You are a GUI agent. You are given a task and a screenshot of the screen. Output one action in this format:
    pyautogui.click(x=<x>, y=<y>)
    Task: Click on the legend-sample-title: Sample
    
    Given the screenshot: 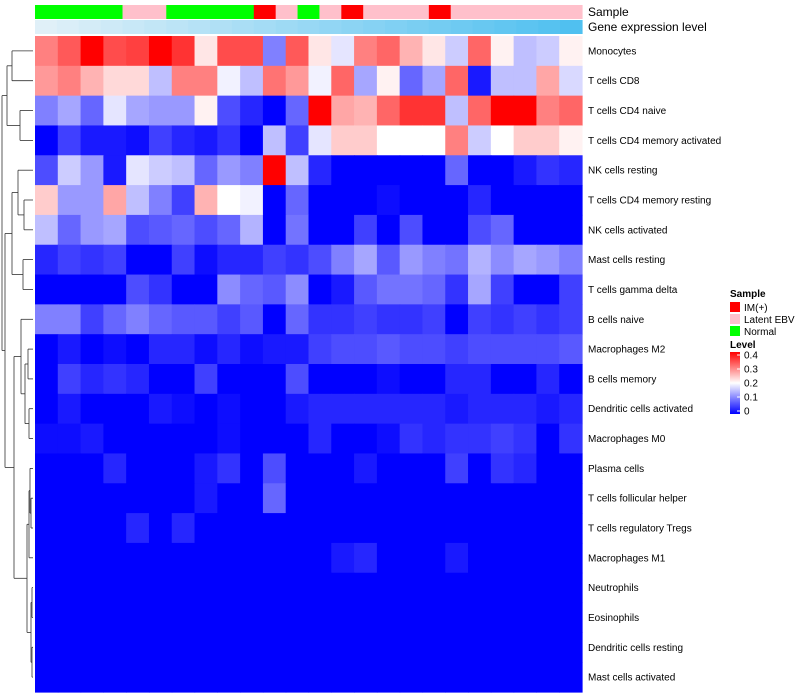 What is the action you would take?
    pyautogui.click(x=748, y=294)
    